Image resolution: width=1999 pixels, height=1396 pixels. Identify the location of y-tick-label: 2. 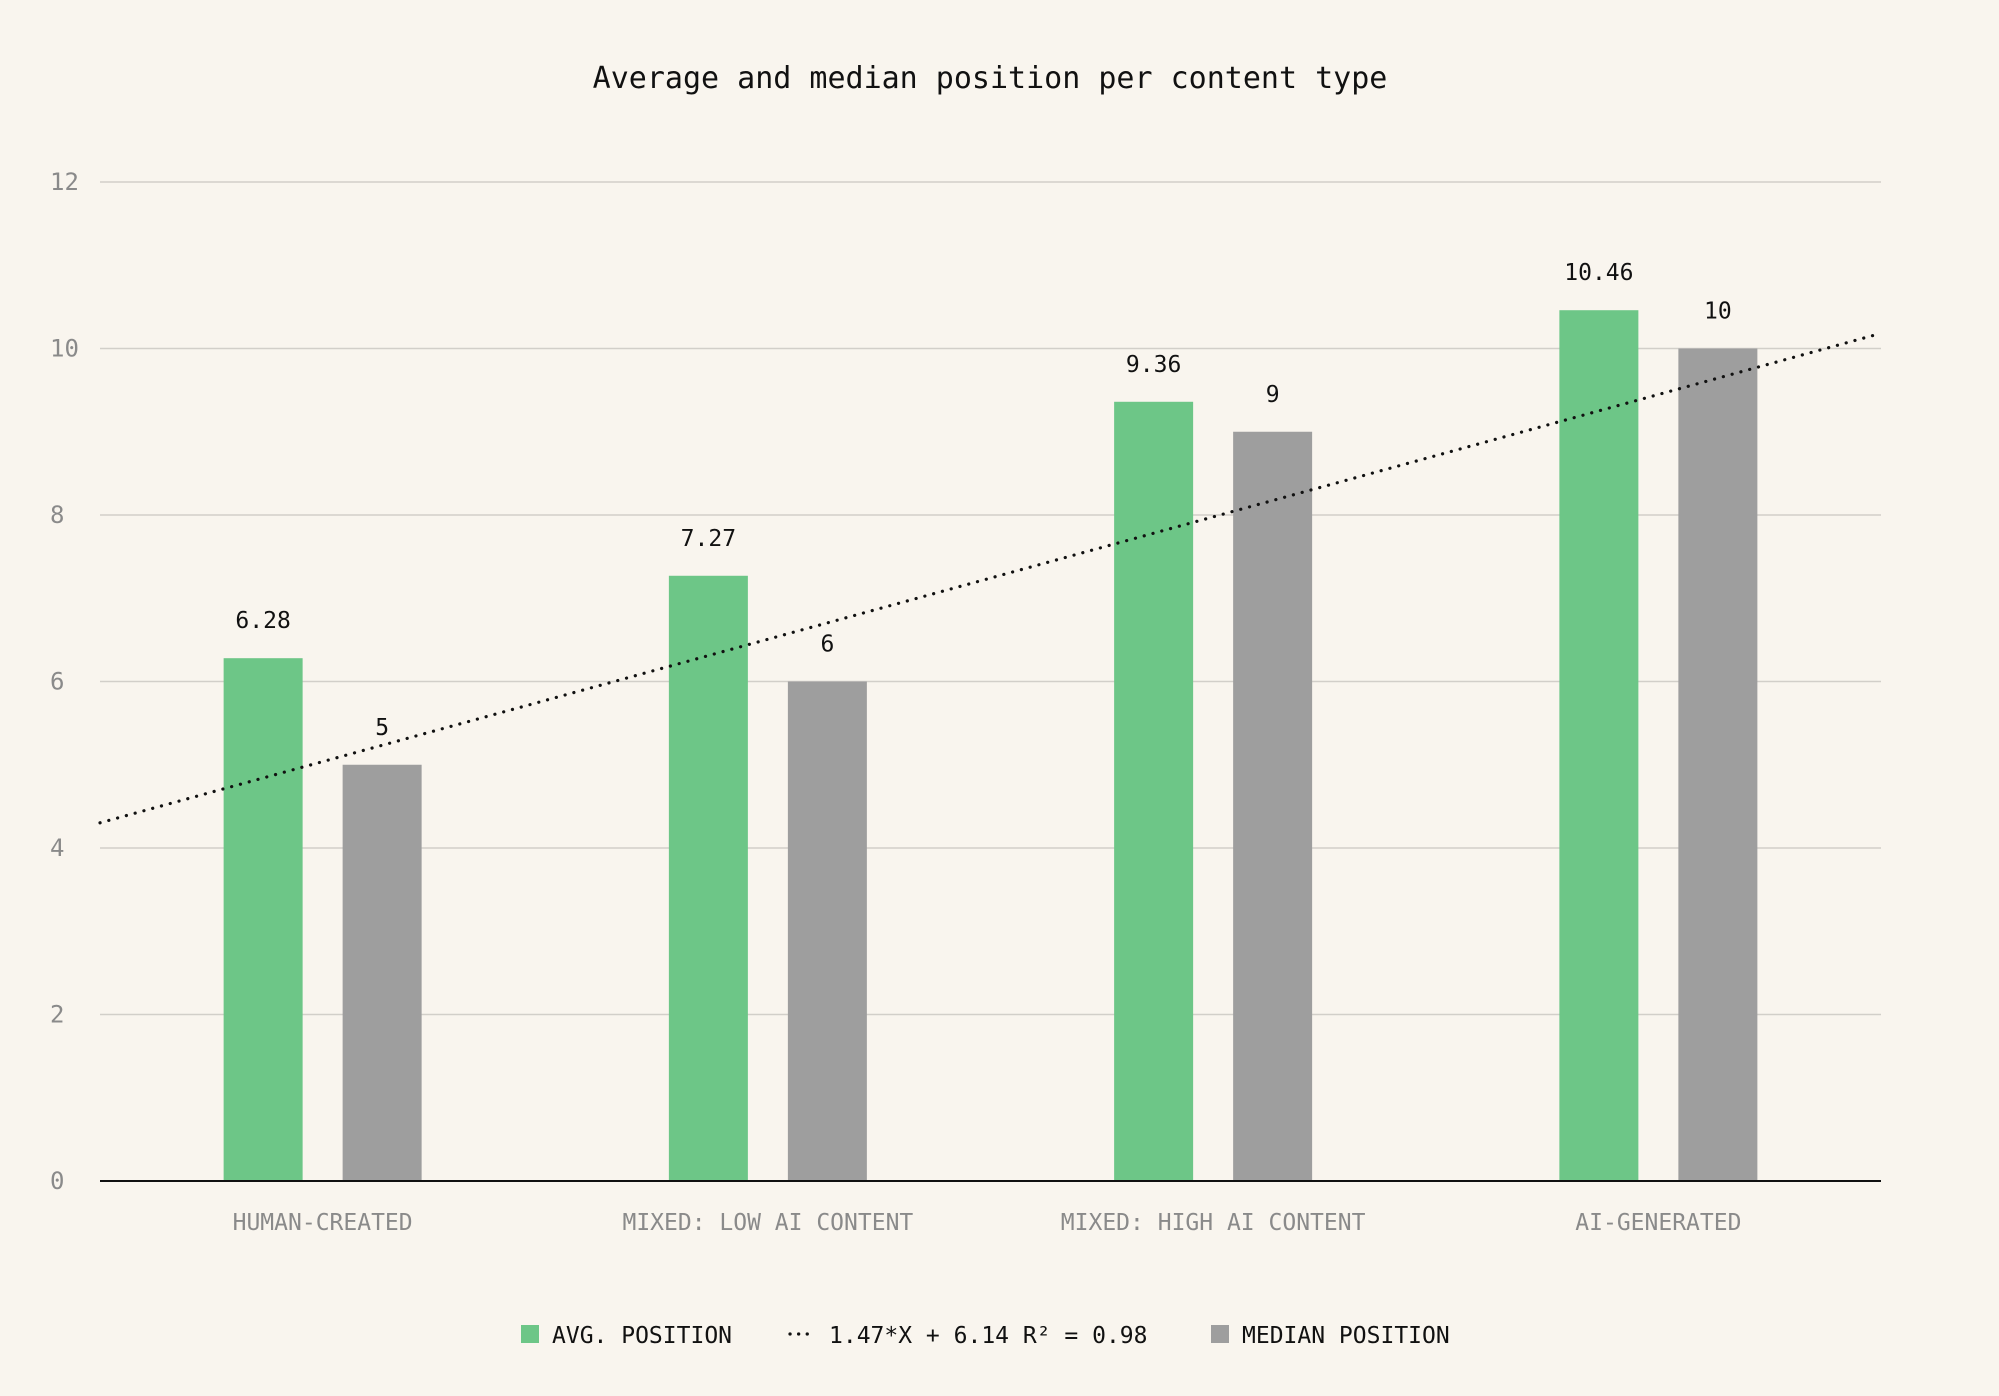
(57, 1015).